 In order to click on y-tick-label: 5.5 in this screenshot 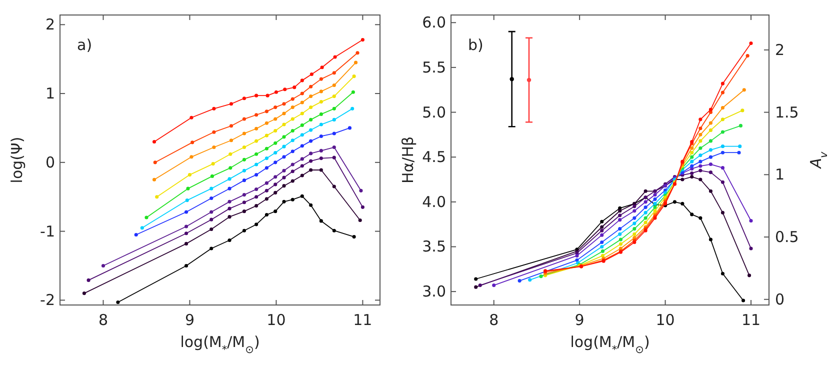, I will do `click(434, 67)`.